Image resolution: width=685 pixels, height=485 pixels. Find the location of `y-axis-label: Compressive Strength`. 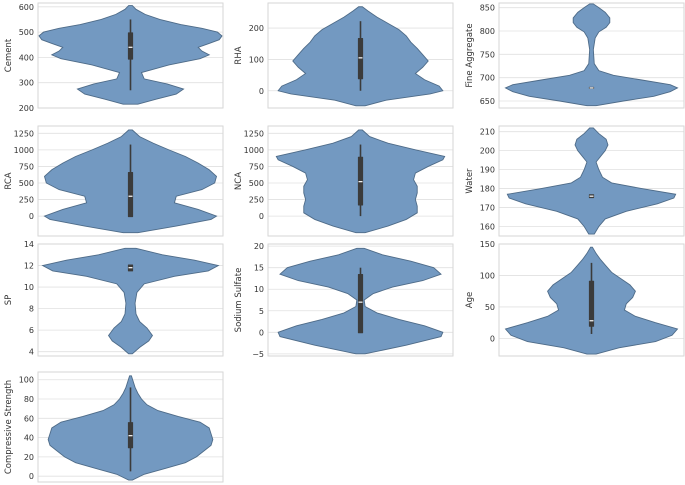

y-axis-label: Compressive Strength is located at coordinates (9, 427).